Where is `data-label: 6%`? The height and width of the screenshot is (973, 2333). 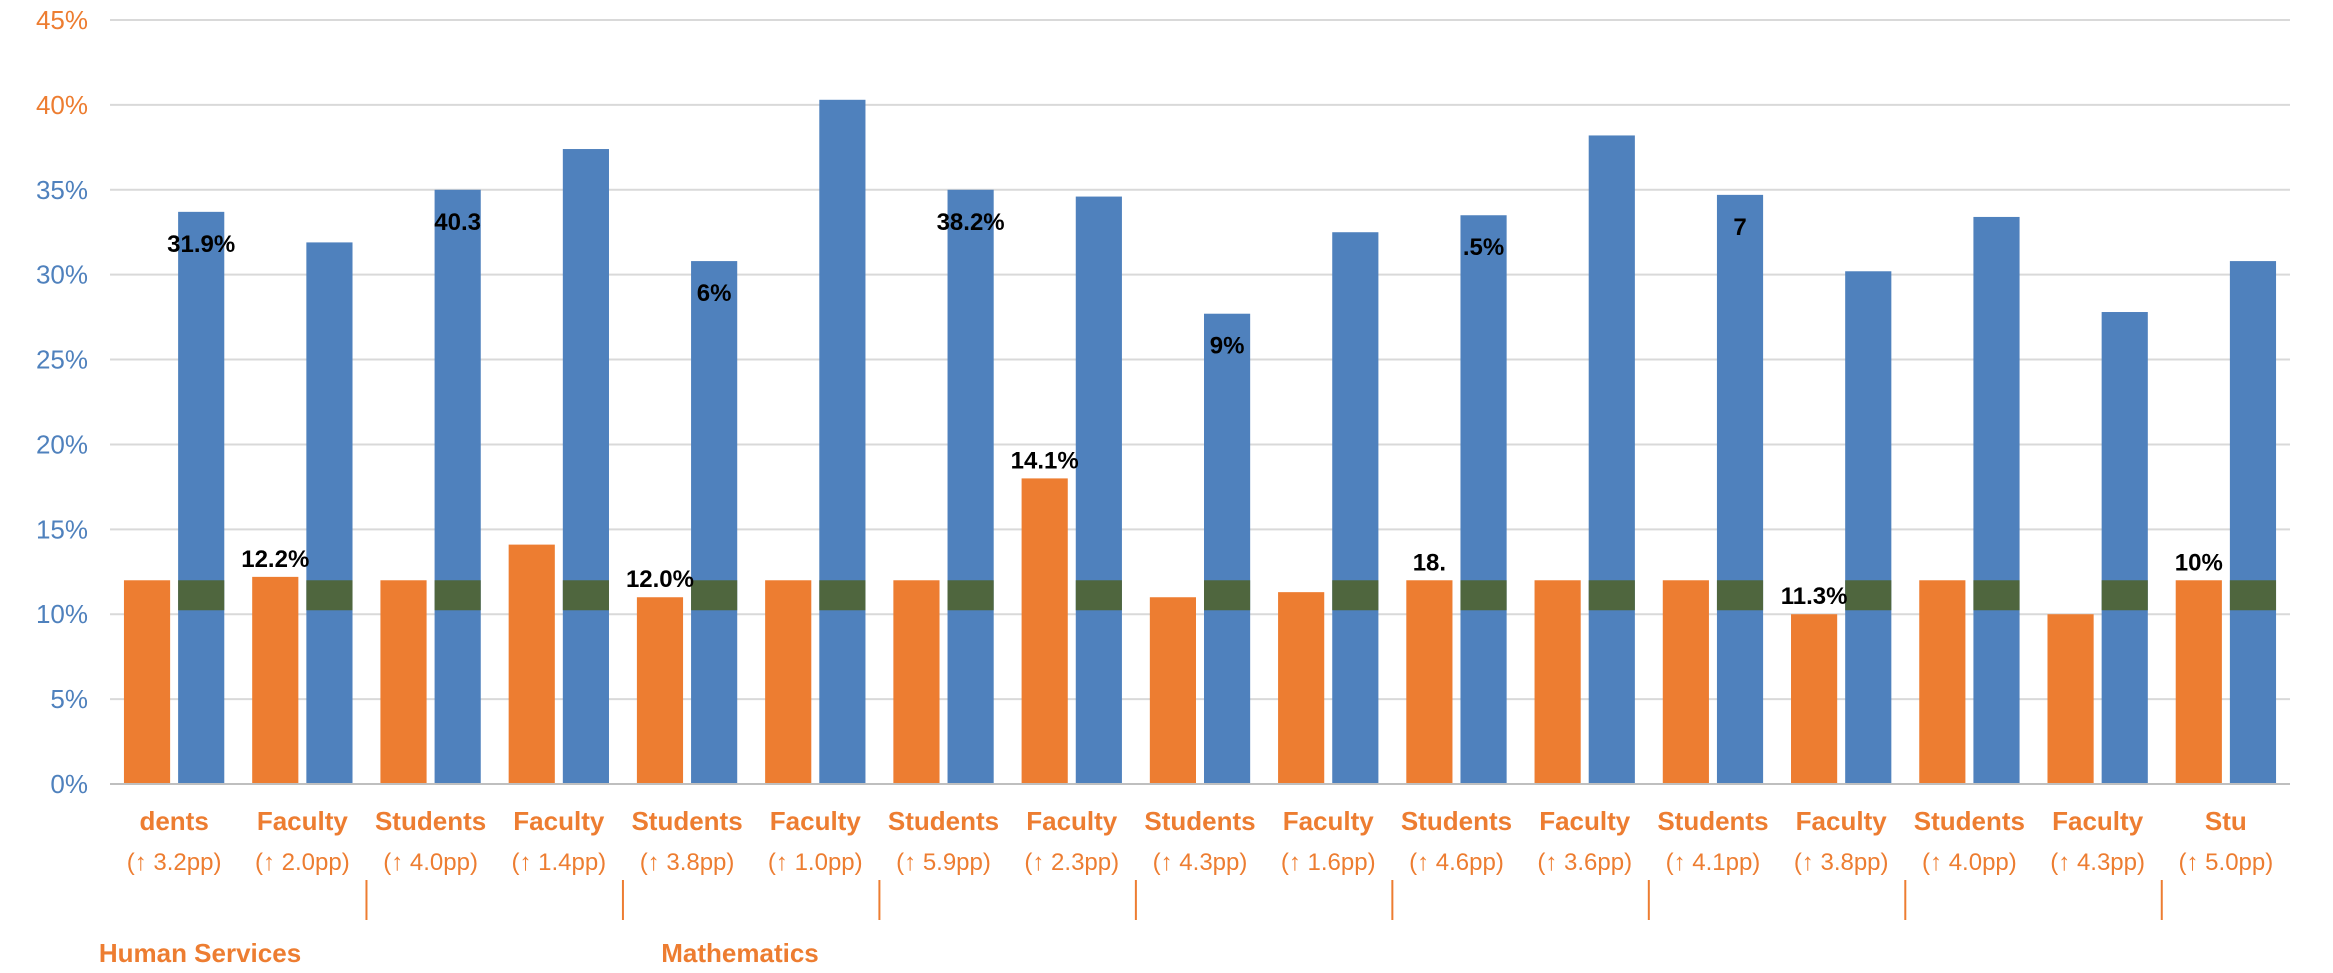 data-label: 6% is located at coordinates (714, 293).